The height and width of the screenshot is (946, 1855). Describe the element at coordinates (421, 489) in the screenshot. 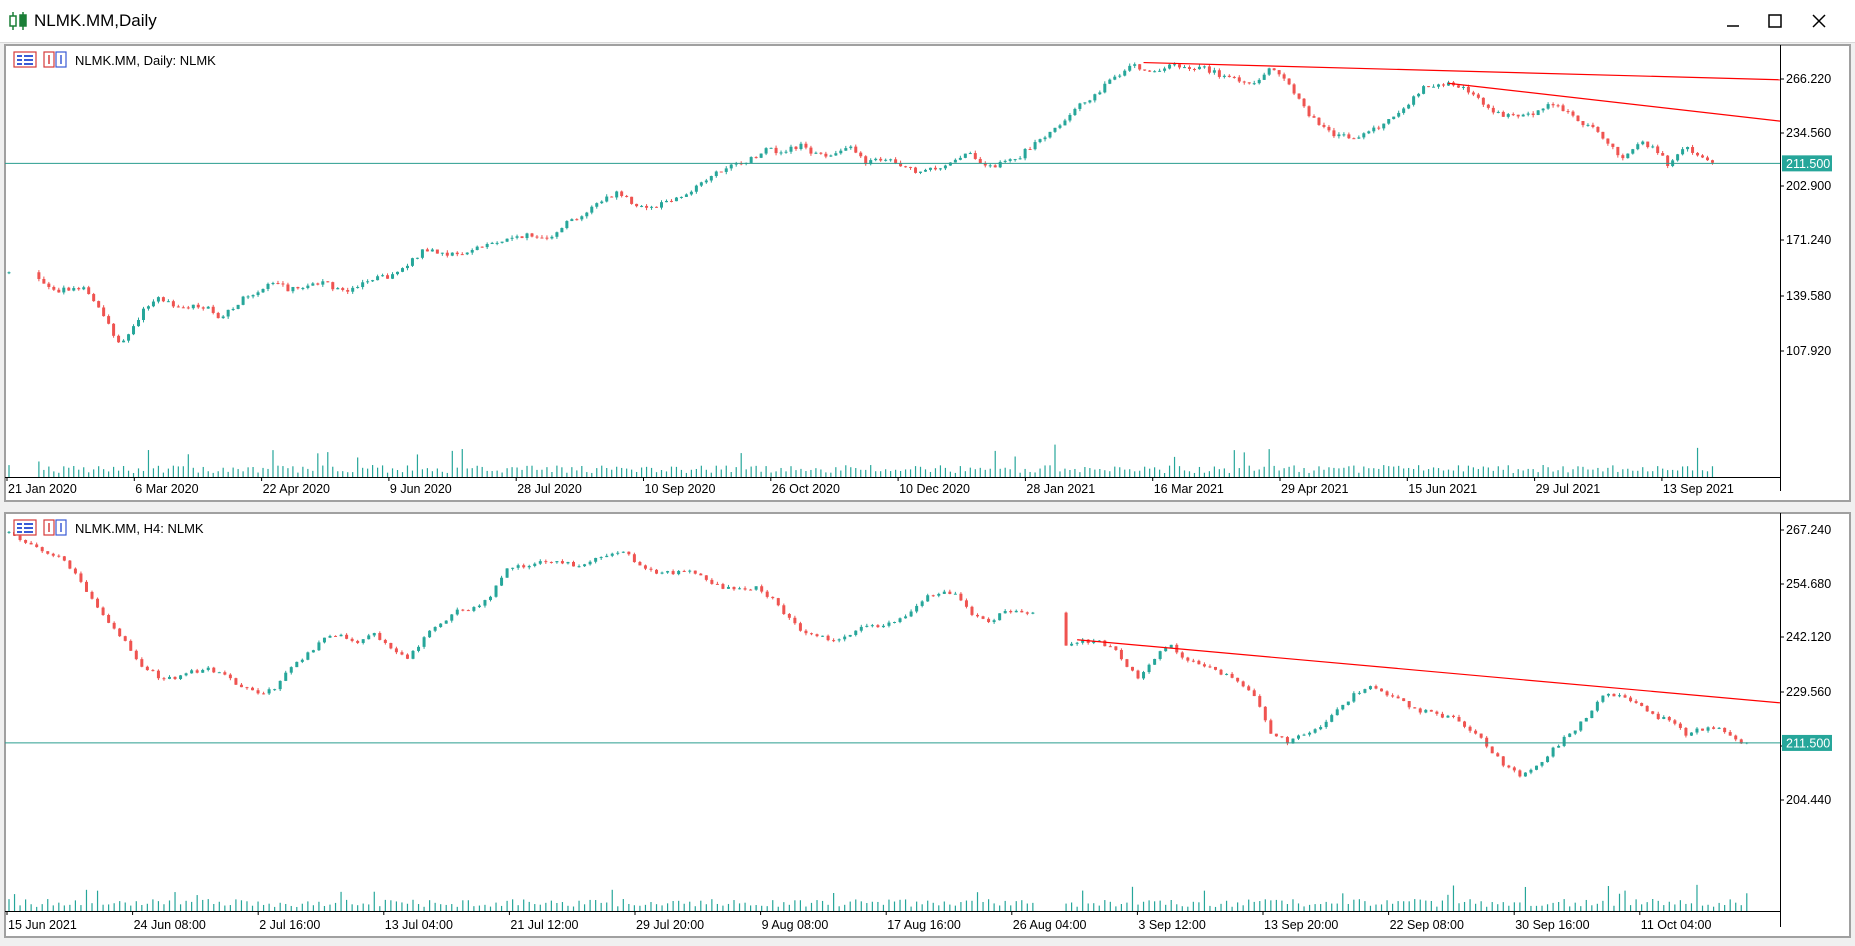

I see `time-axis-label: 9 Jun 2020` at that location.